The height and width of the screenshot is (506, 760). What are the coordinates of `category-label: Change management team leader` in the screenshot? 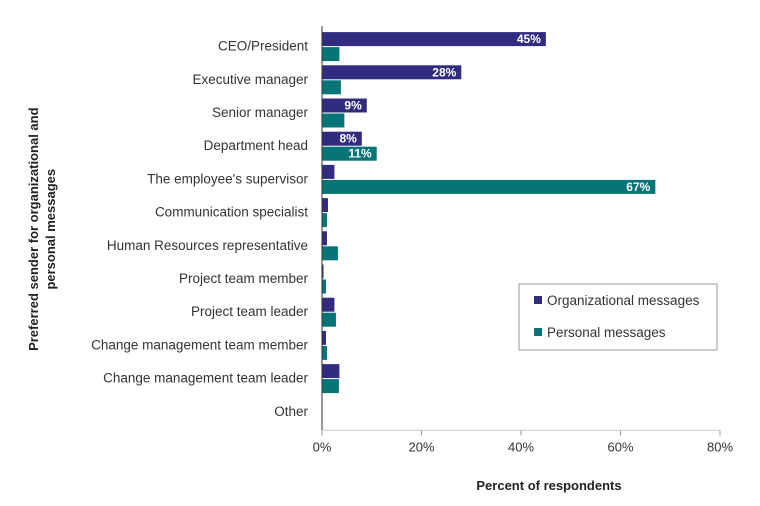 It's located at (205, 378).